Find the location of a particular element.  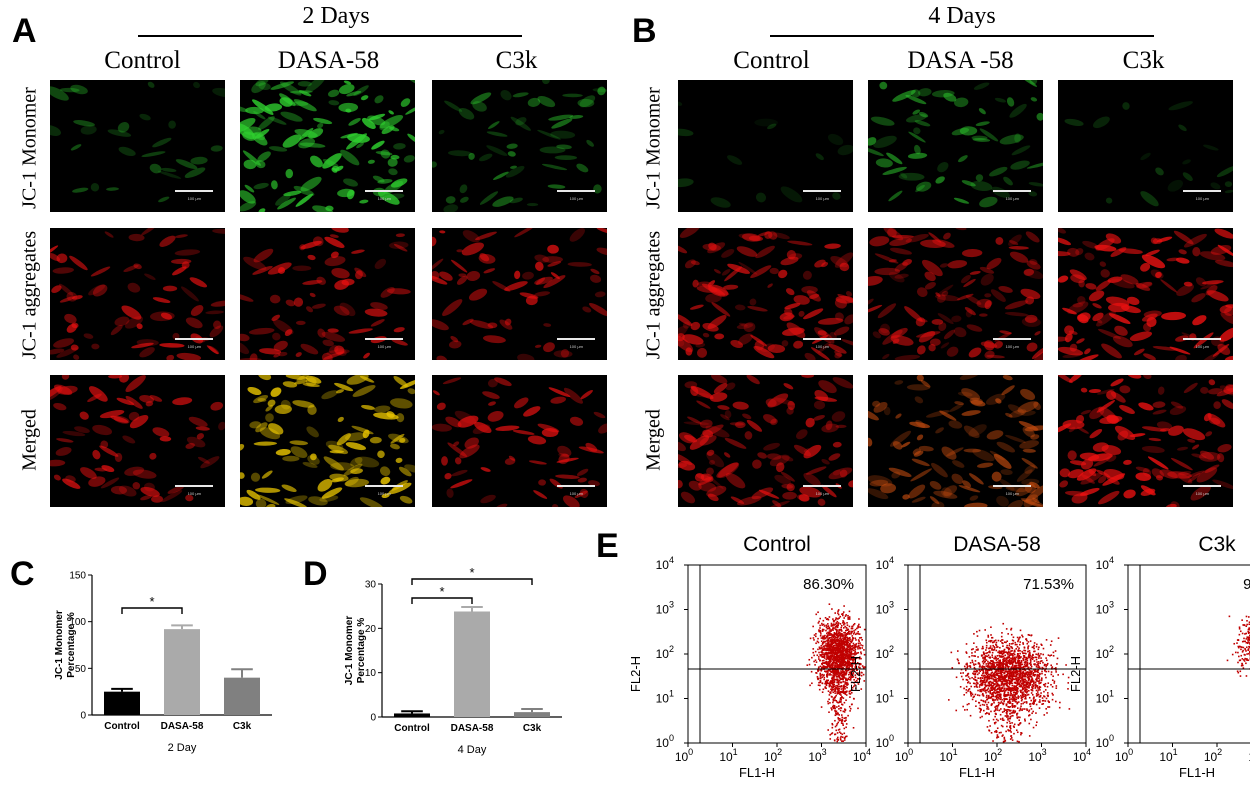

panel-b-row-aggregates: JC-1 aggregates is located at coordinates (653, 295).